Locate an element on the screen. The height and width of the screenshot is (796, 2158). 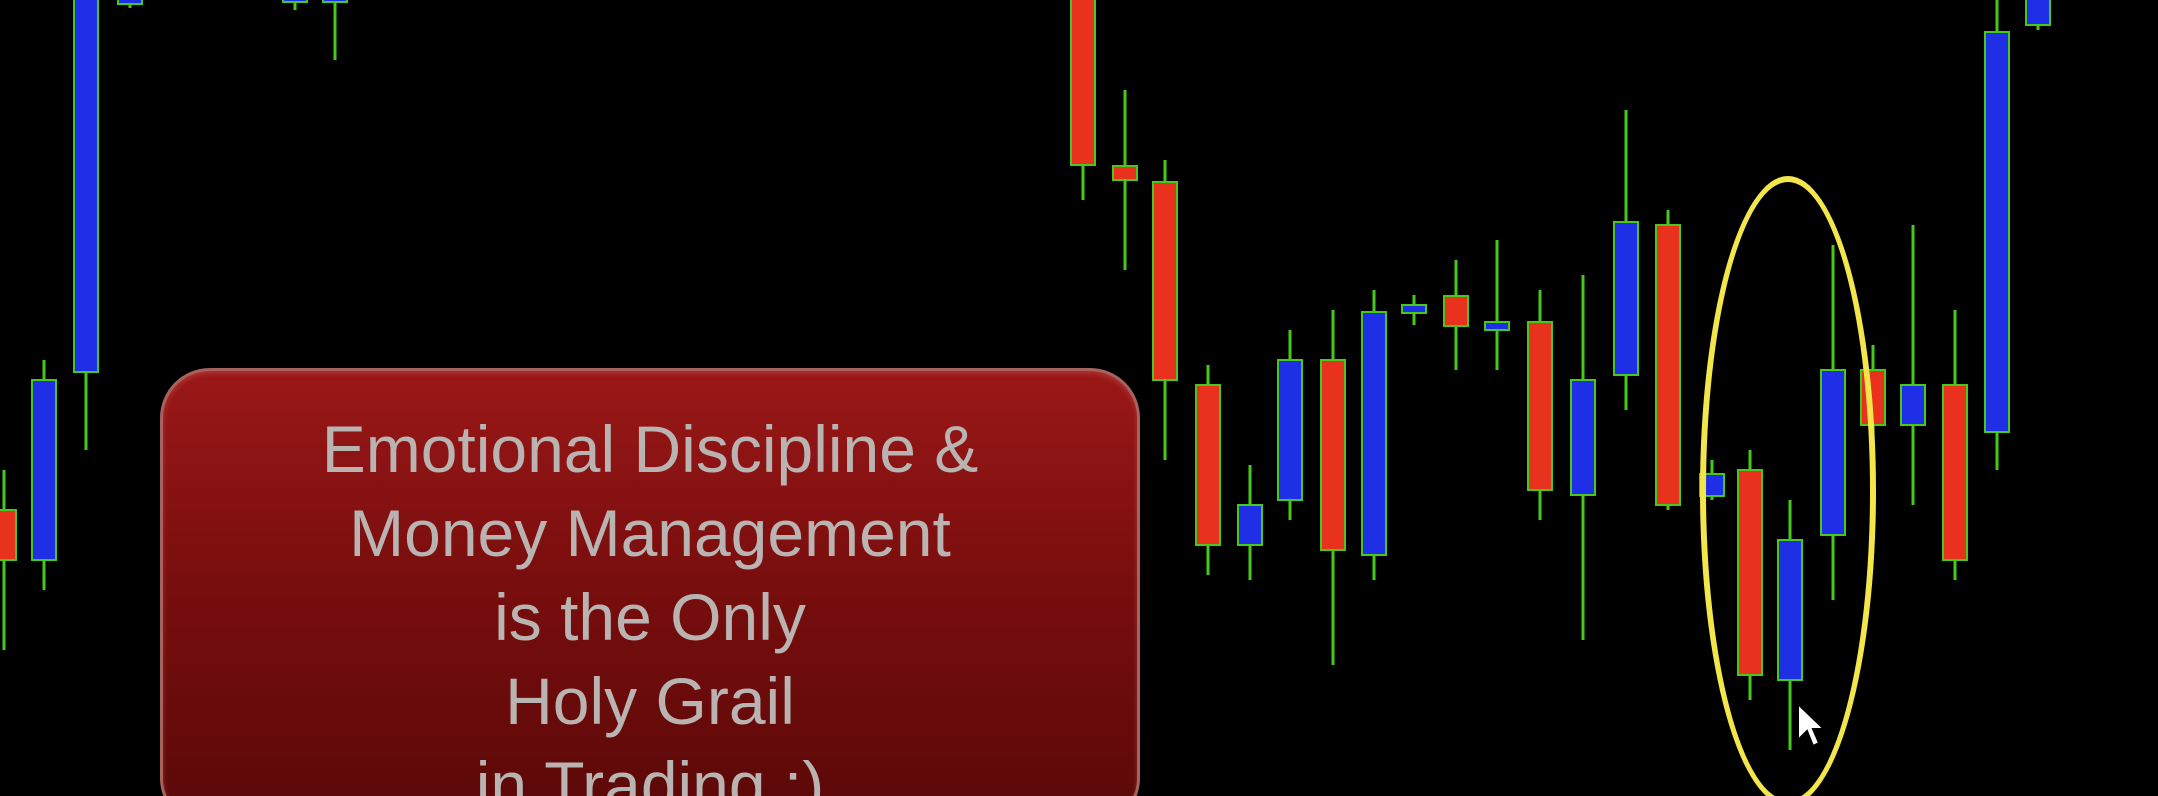
callout-line-5: in Trading :) is located at coordinates (650, 772).